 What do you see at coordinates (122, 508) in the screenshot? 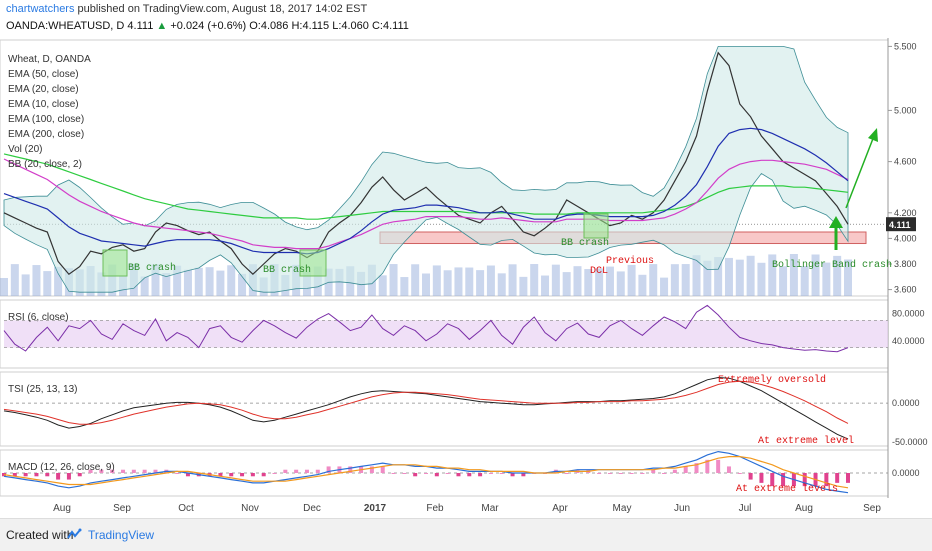
I see `x-tick-label: Sep` at bounding box center [122, 508].